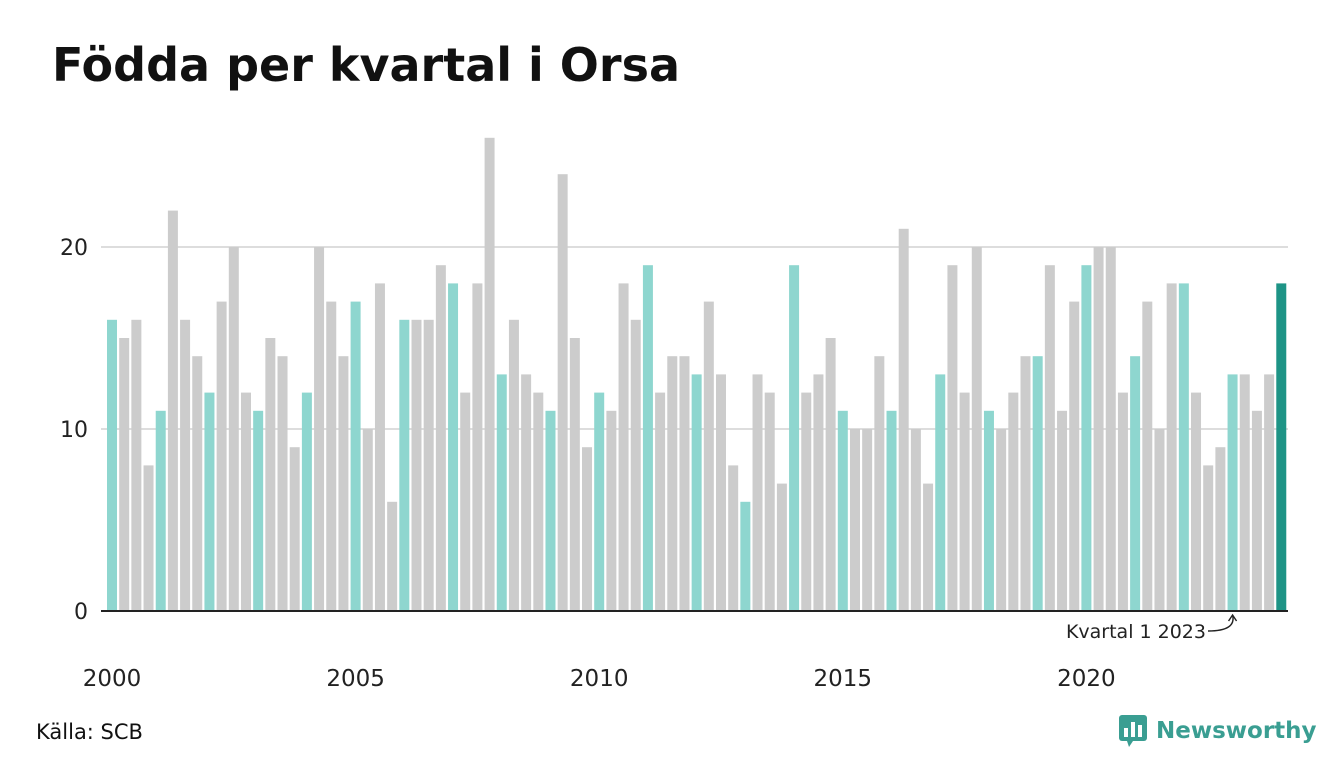 This screenshot has height=780, width=1340. Describe the element at coordinates (1136, 632) in the screenshot. I see `annotation-label: Kvartal 1 2023` at that location.